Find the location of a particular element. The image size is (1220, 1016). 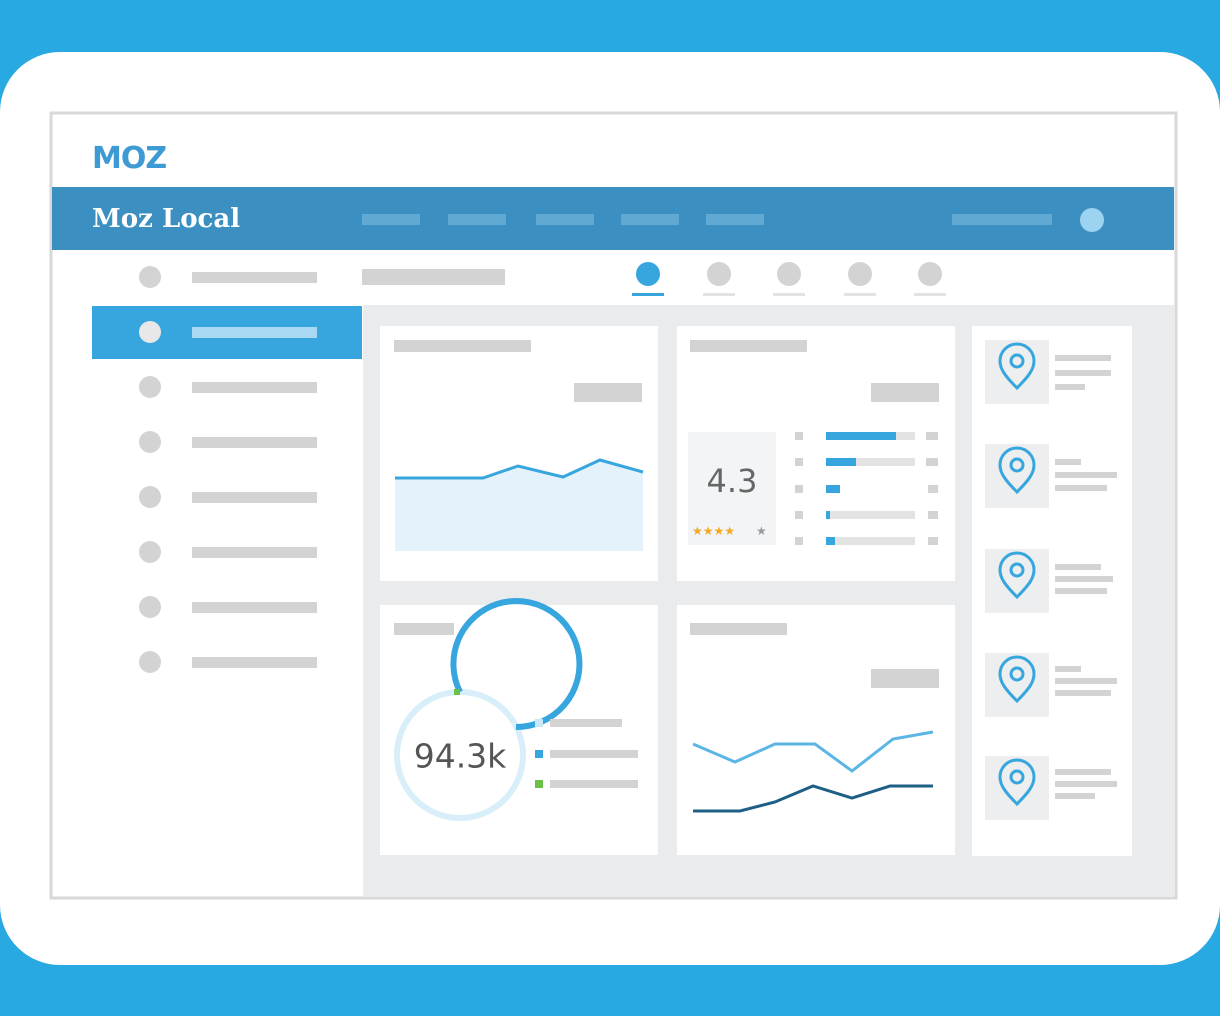

tabs is located at coordinates (654, 279).